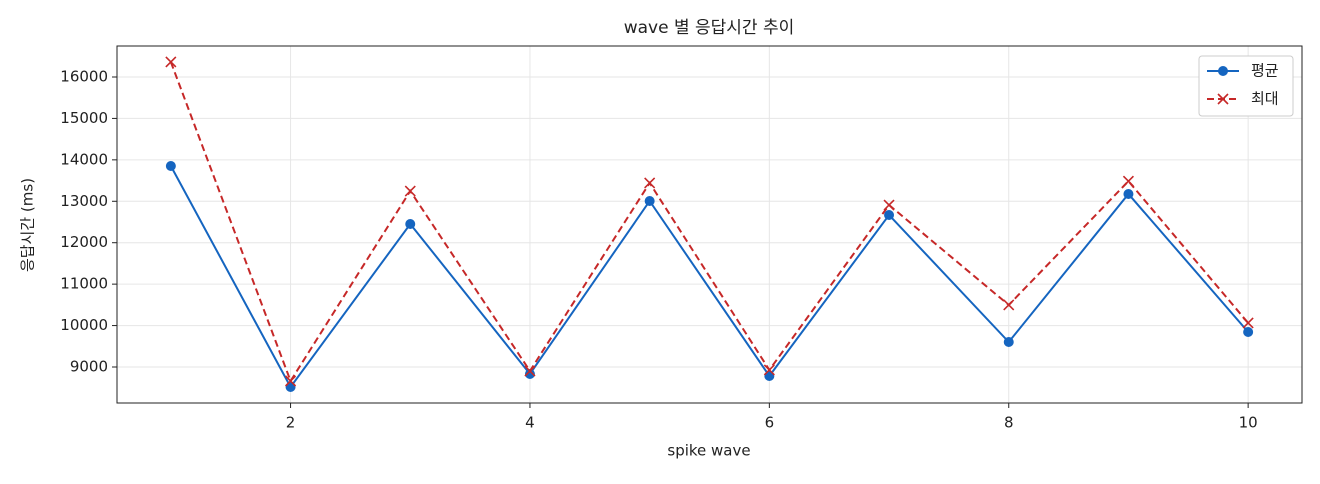 The width and height of the screenshot is (1320, 484). I want to click on x-axis-label: spike wave, so click(708, 451).